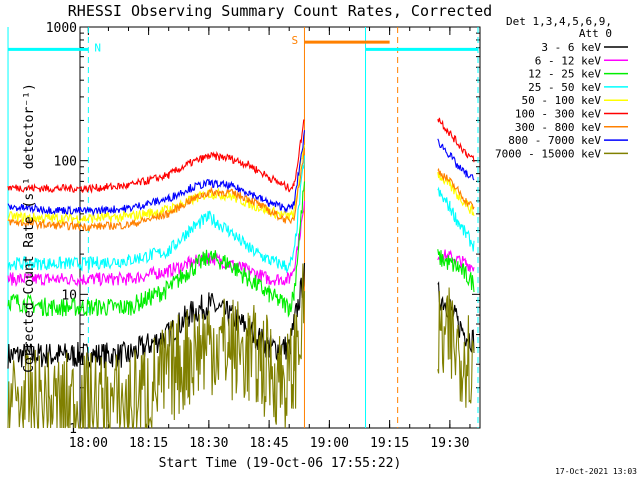 The width and height of the screenshot is (640, 480). What do you see at coordinates (97, 47) in the screenshot?
I see `annotation-label: N` at bounding box center [97, 47].